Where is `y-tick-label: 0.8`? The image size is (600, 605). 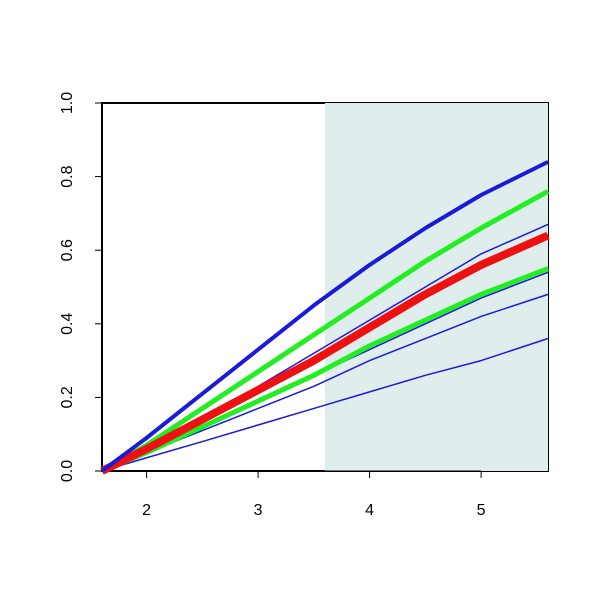 y-tick-label: 0.8 is located at coordinates (67, 176).